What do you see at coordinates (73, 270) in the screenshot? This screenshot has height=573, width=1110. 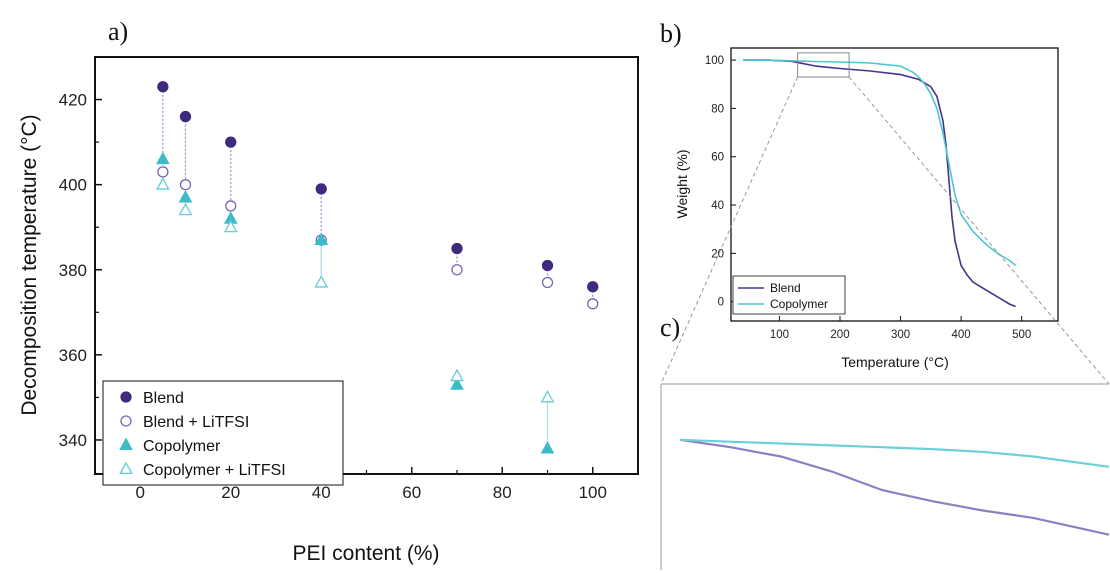 I see `y-tick-label: 380` at bounding box center [73, 270].